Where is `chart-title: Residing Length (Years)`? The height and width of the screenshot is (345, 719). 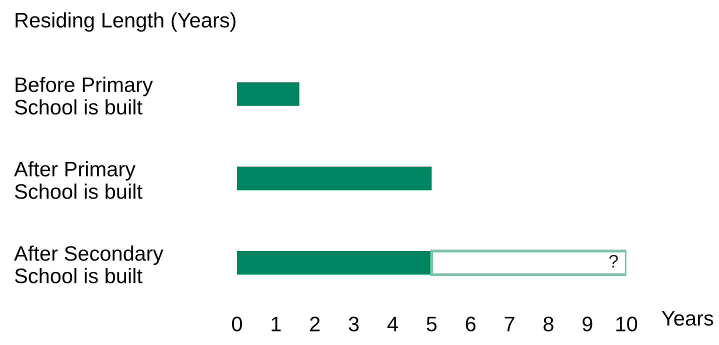 chart-title: Residing Length (Years) is located at coordinates (126, 22).